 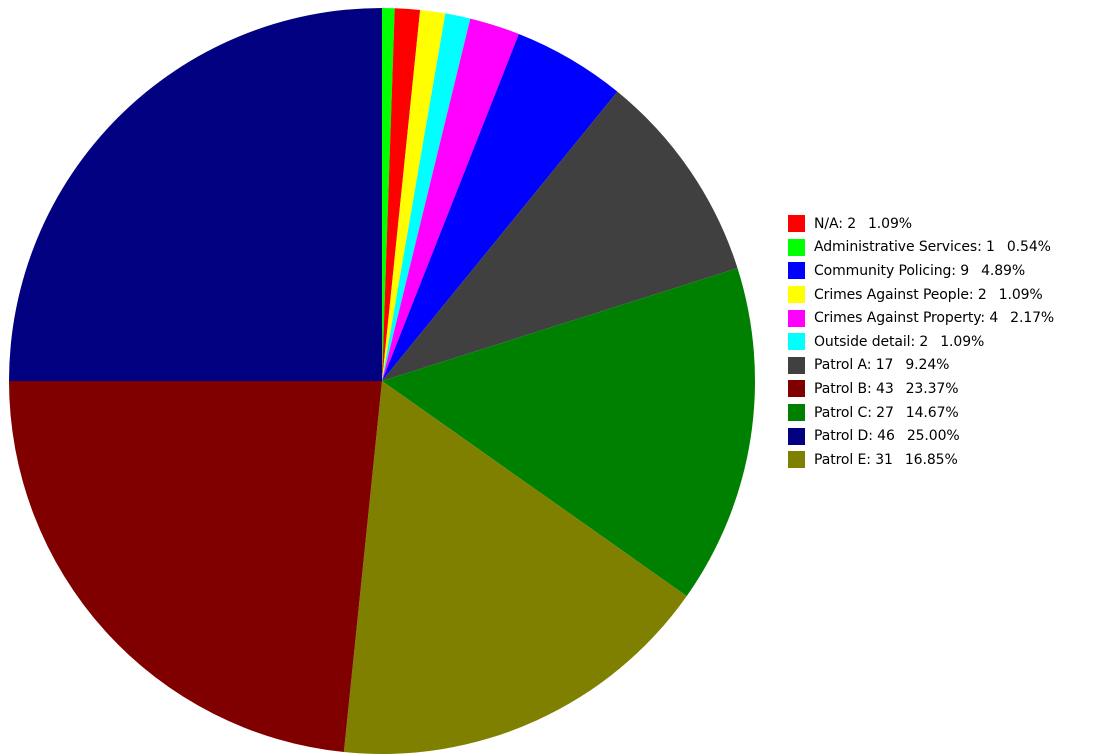 I want to click on legend-percent: 25.00%, so click(x=933, y=436).